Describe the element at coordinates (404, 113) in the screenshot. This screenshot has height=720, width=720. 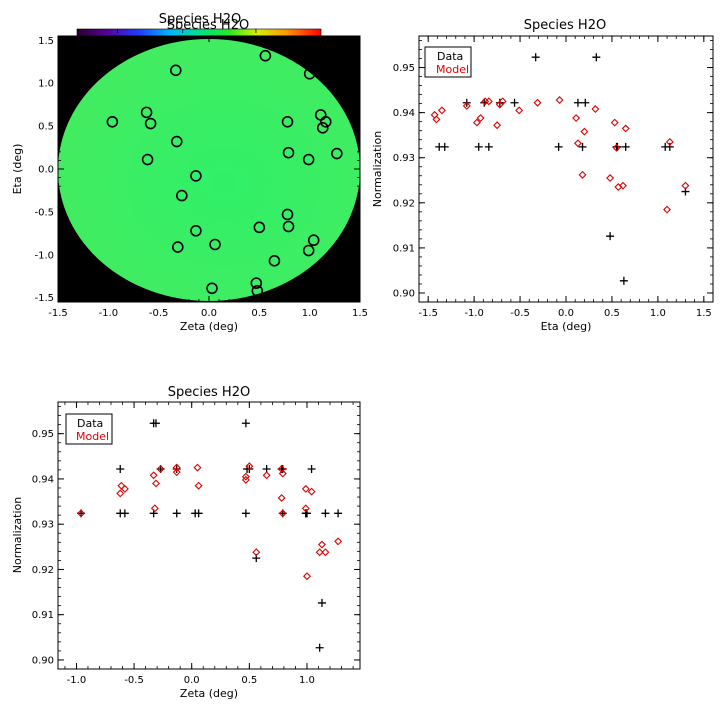
I see `panel2-ytick-label: 0.94` at that location.